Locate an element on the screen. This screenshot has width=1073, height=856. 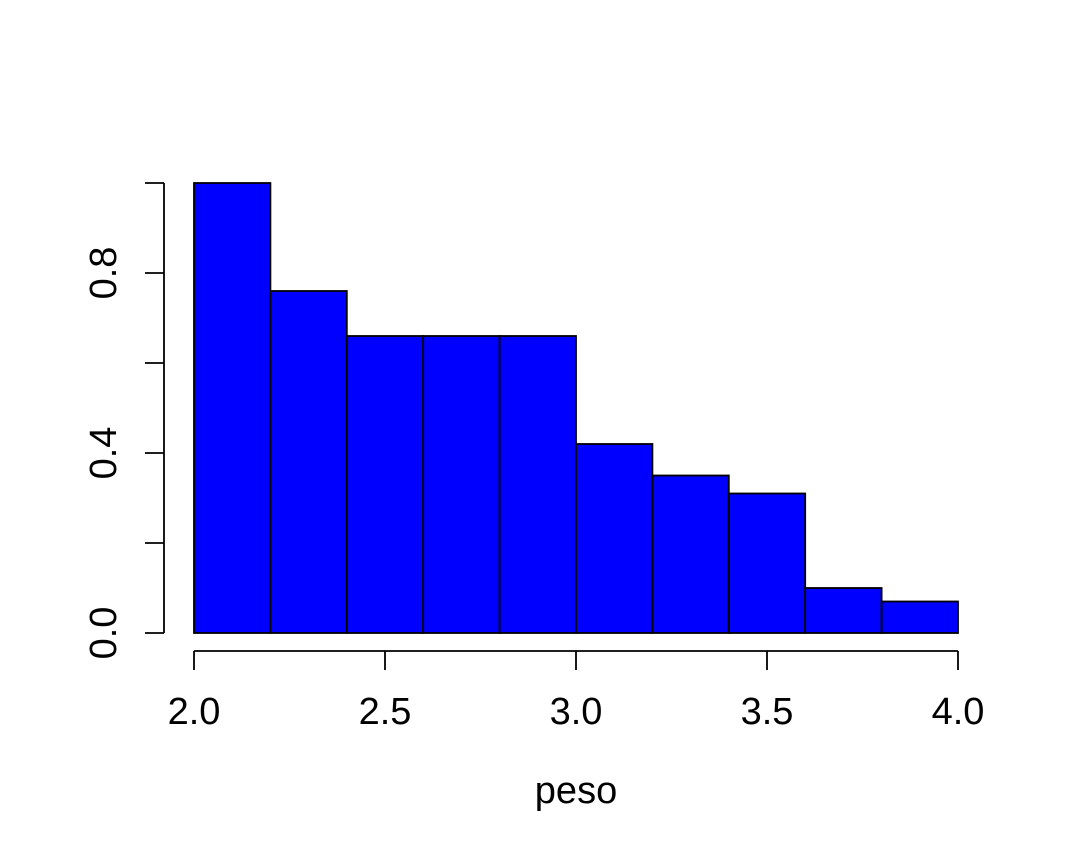
x-axis: 2.0 2.5 3.0 3.5 4.0 is located at coordinates (576, 691).